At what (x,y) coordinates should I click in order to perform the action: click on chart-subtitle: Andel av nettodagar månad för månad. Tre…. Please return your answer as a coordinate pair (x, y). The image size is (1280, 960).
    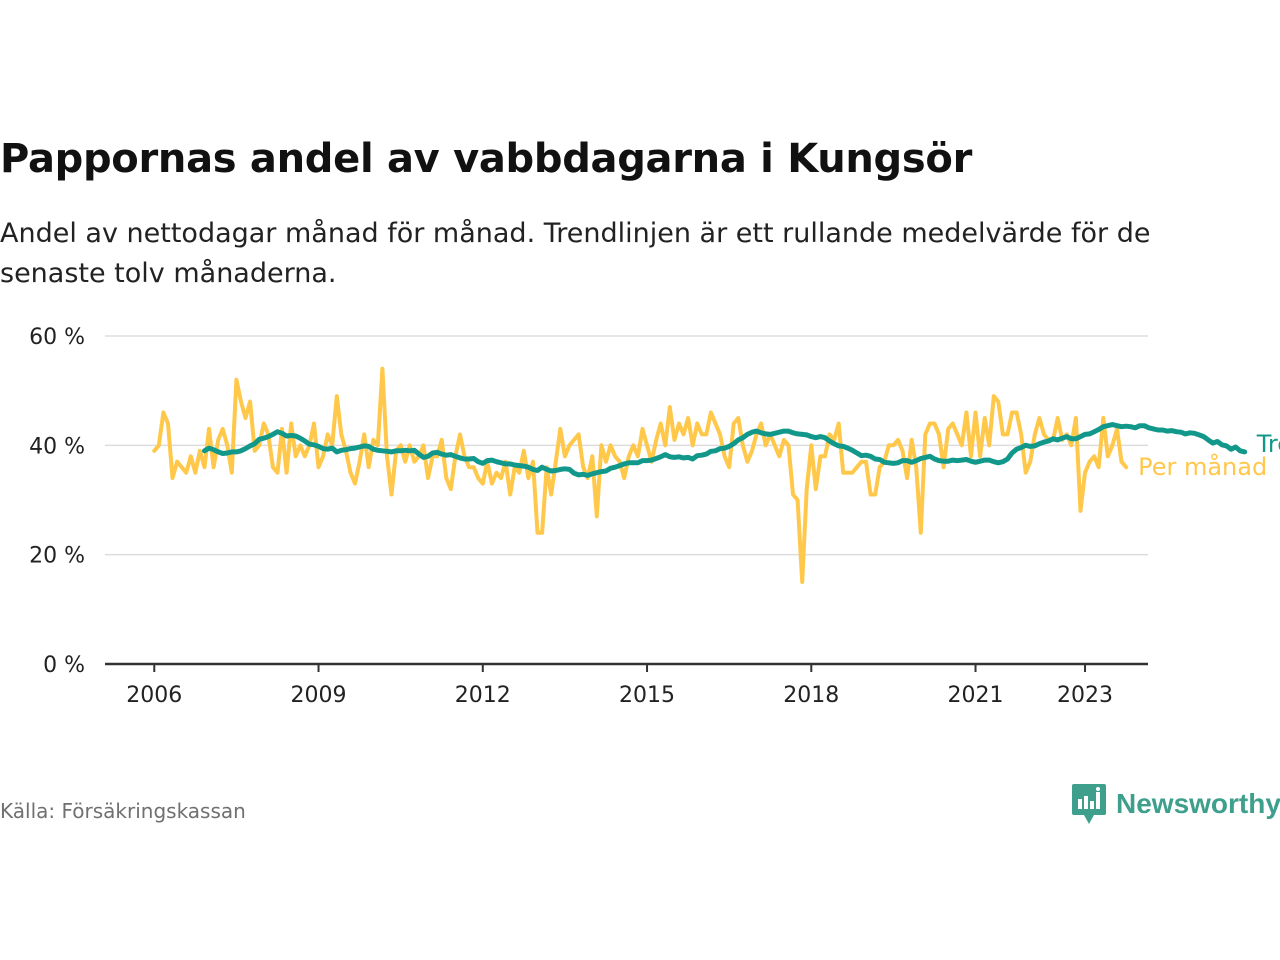
    Looking at the image, I should click on (575, 253).